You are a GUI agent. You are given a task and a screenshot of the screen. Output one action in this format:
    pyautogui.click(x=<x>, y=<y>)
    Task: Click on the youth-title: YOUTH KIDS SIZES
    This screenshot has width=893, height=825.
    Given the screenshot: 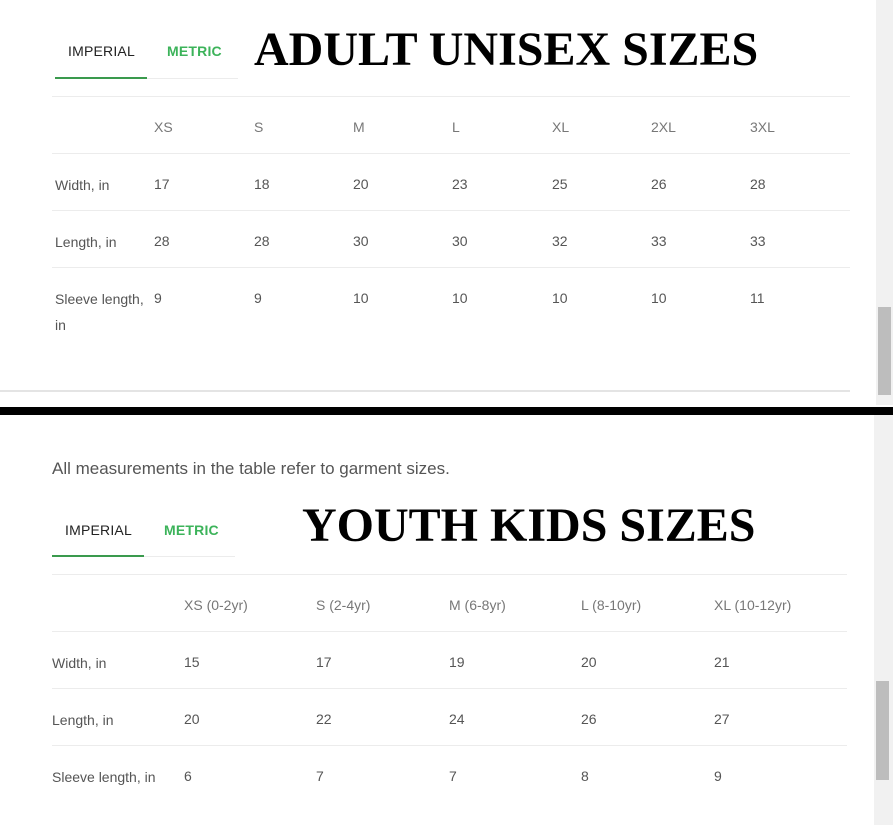 What is the action you would take?
    pyautogui.click(x=529, y=525)
    